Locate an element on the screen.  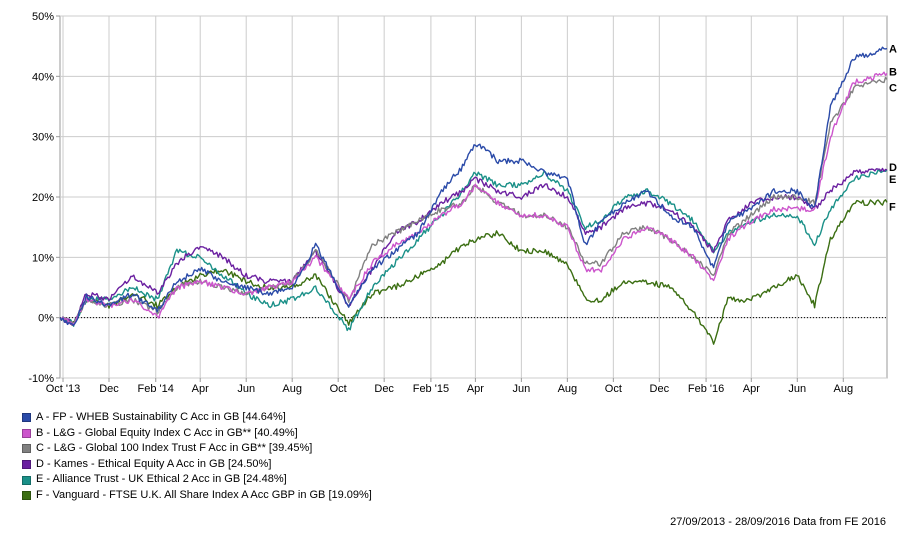
y-tick-label: 0% is located at coordinates (46, 319).